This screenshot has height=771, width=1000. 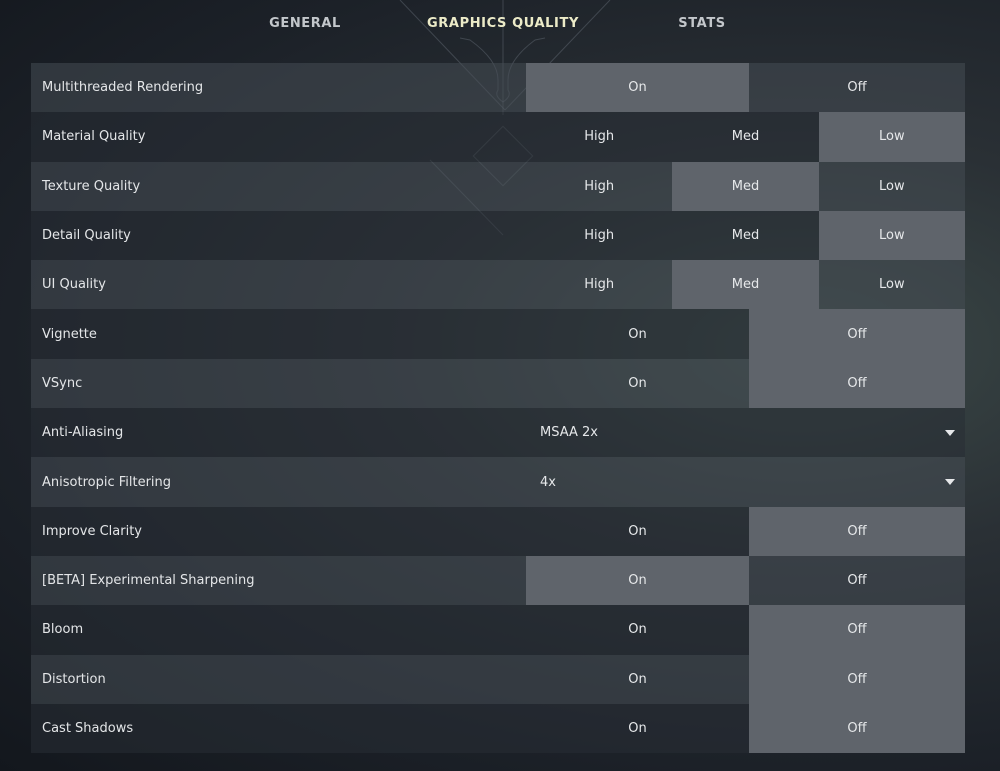 I want to click on setting-row-cast-shadows: Cast Shadows On Off, so click(x=498, y=728).